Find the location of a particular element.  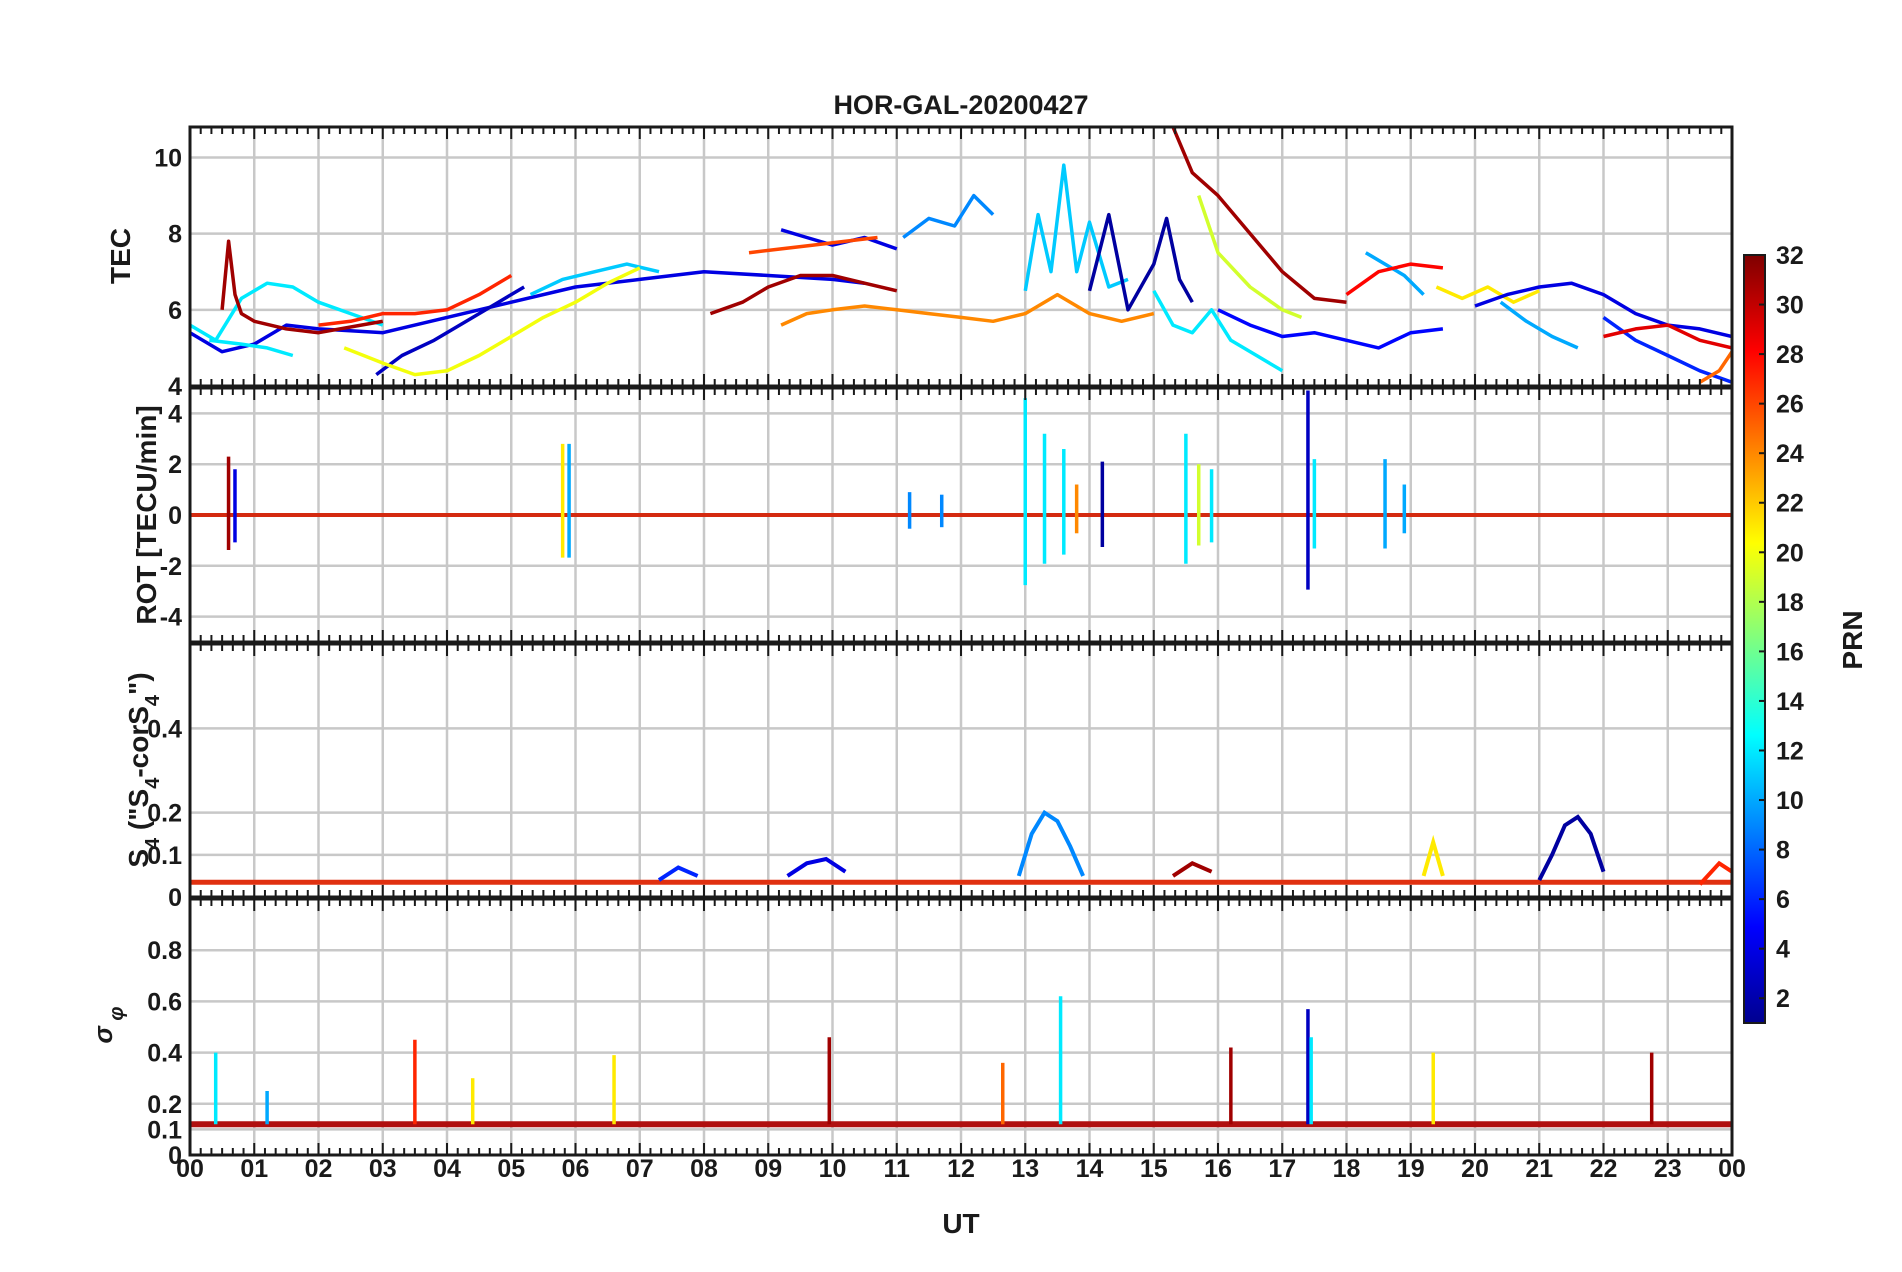

colorbar-label: PRN is located at coordinates (1852, 639).